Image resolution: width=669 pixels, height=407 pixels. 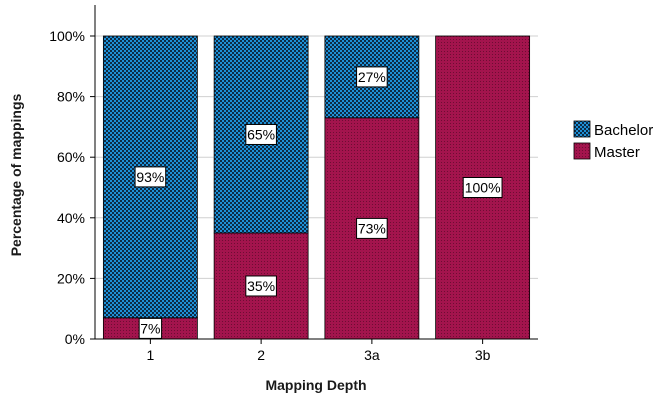 What do you see at coordinates (261, 355) in the screenshot?
I see `x-tick-label: 2` at bounding box center [261, 355].